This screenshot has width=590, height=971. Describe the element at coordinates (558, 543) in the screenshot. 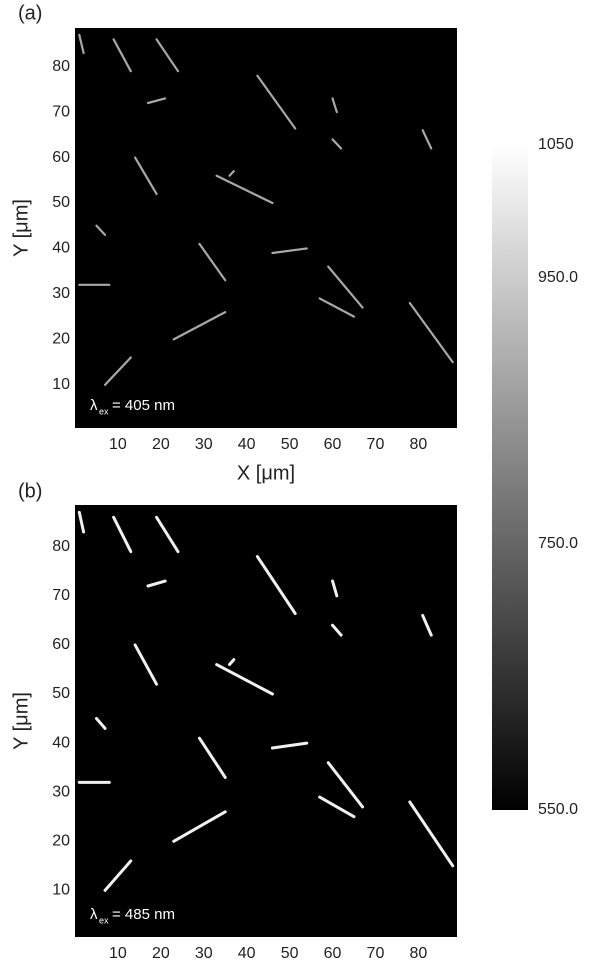

I see `colorbar-tick-label: 750.0` at that location.